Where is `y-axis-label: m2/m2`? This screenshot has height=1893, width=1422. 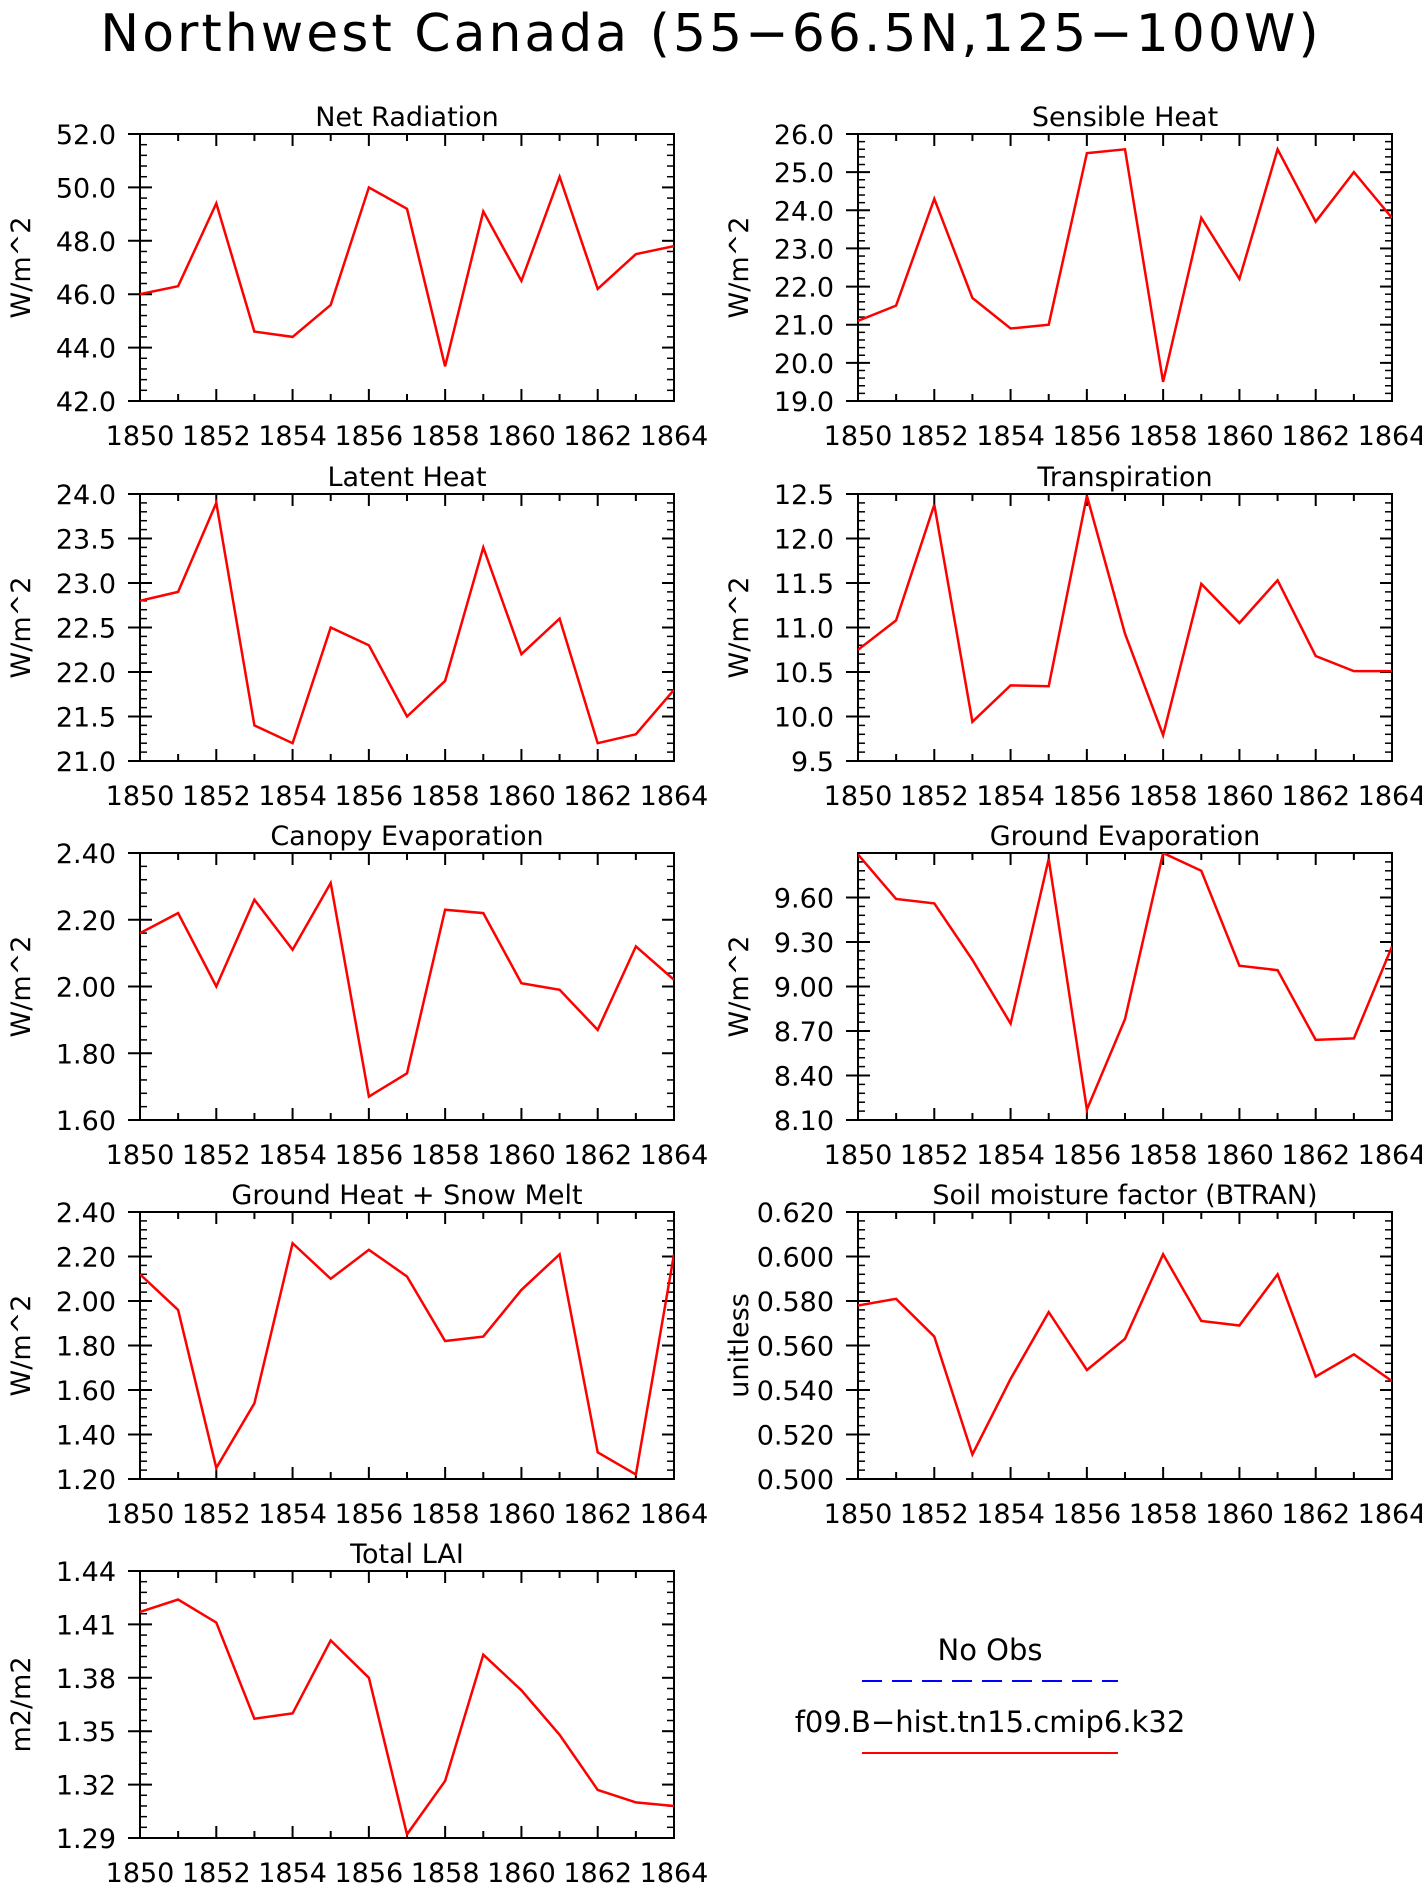
y-axis-label: m2/m2 is located at coordinates (21, 1704).